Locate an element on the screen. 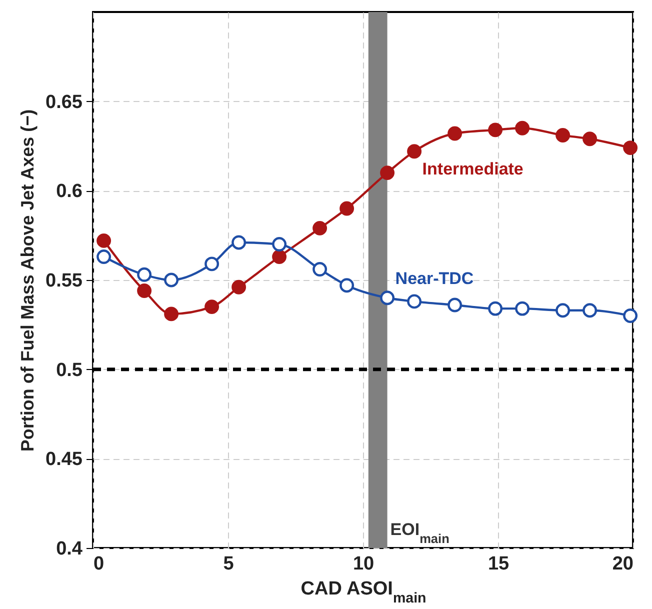 The height and width of the screenshot is (609, 652). y-tick-label: 0.4 is located at coordinates (69, 549).